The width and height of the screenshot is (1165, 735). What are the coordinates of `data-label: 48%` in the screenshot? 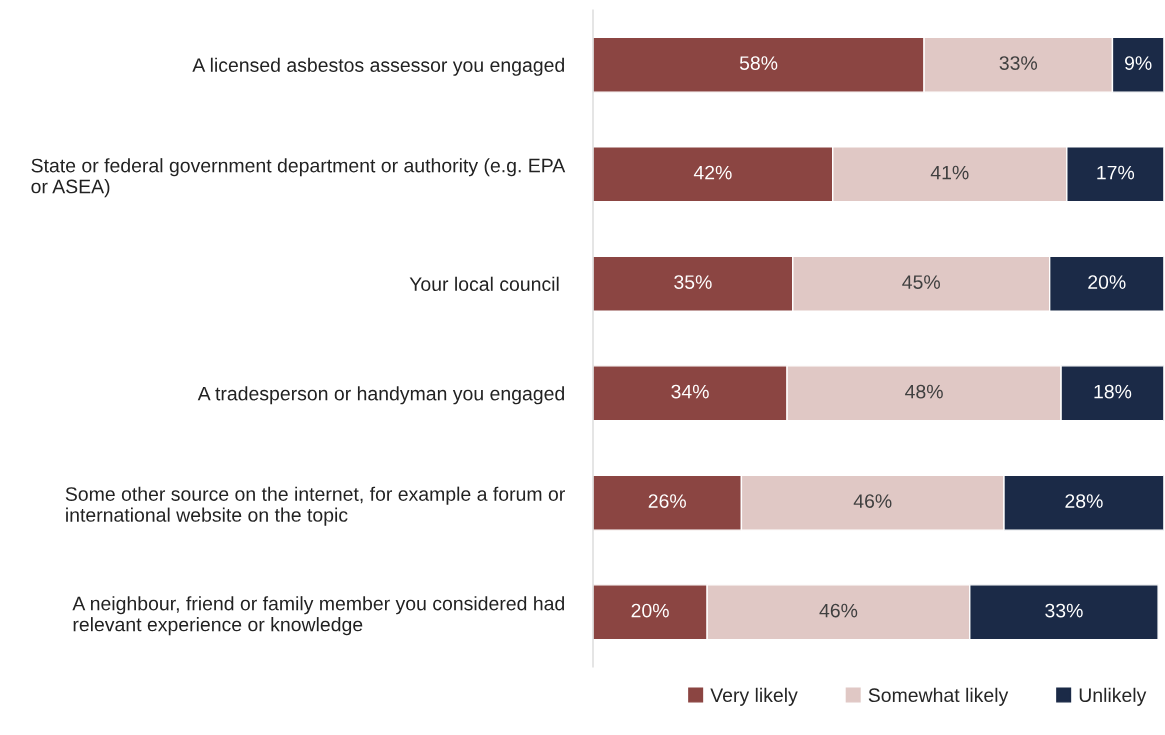 It's located at (924, 391).